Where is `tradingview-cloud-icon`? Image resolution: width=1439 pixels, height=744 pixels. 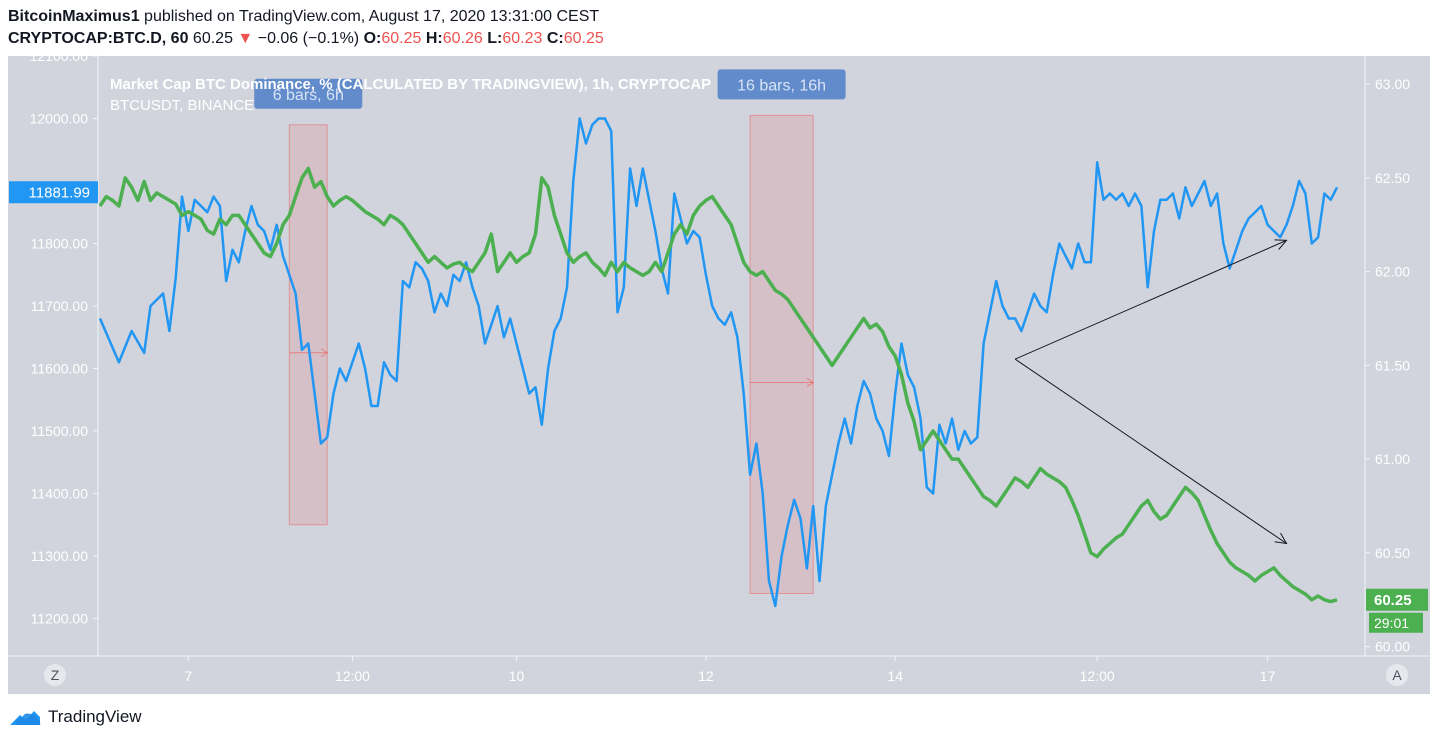 tradingview-cloud-icon is located at coordinates (25, 718).